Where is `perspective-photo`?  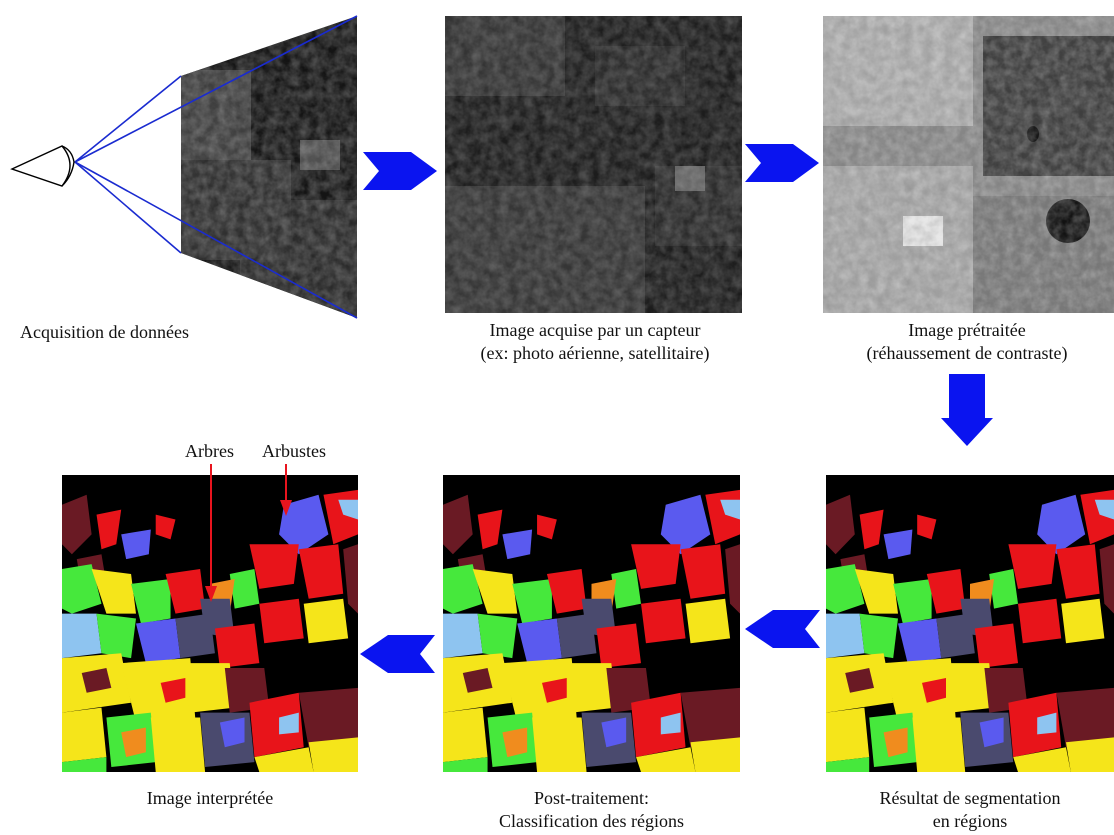 perspective-photo is located at coordinates (269, 167).